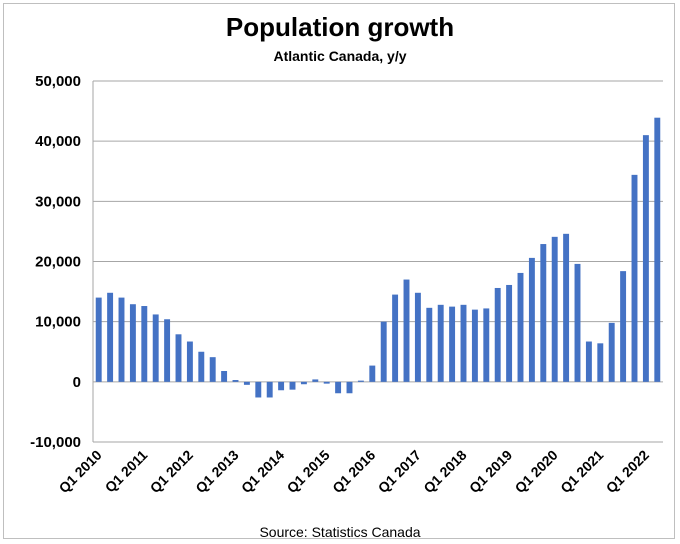 This screenshot has width=680, height=544. I want to click on y-tick-label: 0, so click(77, 382).